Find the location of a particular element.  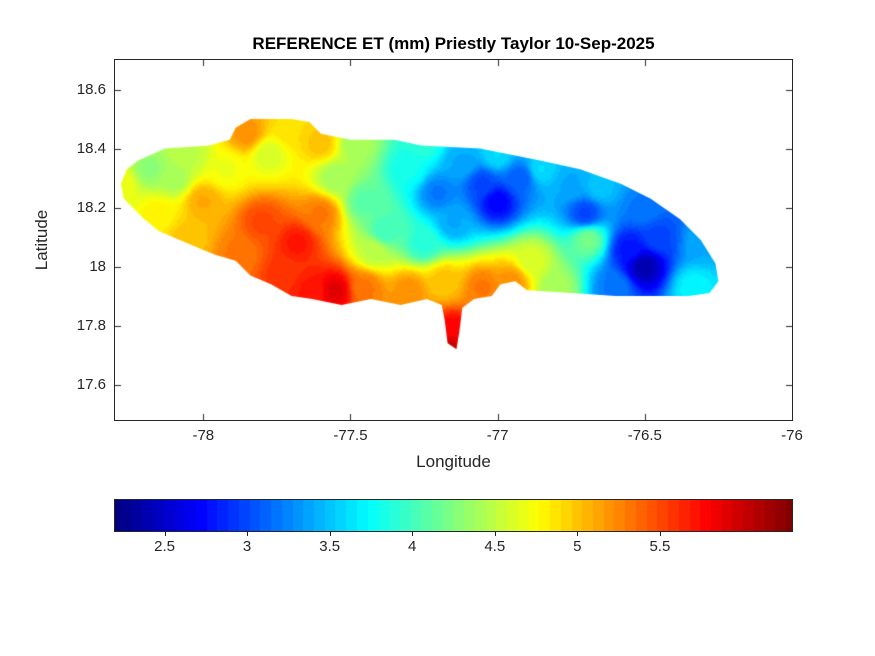

x-tick-label: -76.5 is located at coordinates (644, 435).